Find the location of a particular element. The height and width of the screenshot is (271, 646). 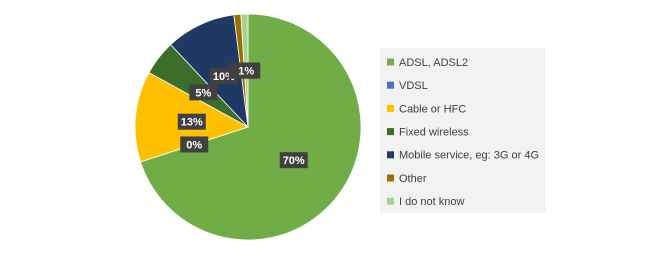

data-label: 0% is located at coordinates (194, 145).